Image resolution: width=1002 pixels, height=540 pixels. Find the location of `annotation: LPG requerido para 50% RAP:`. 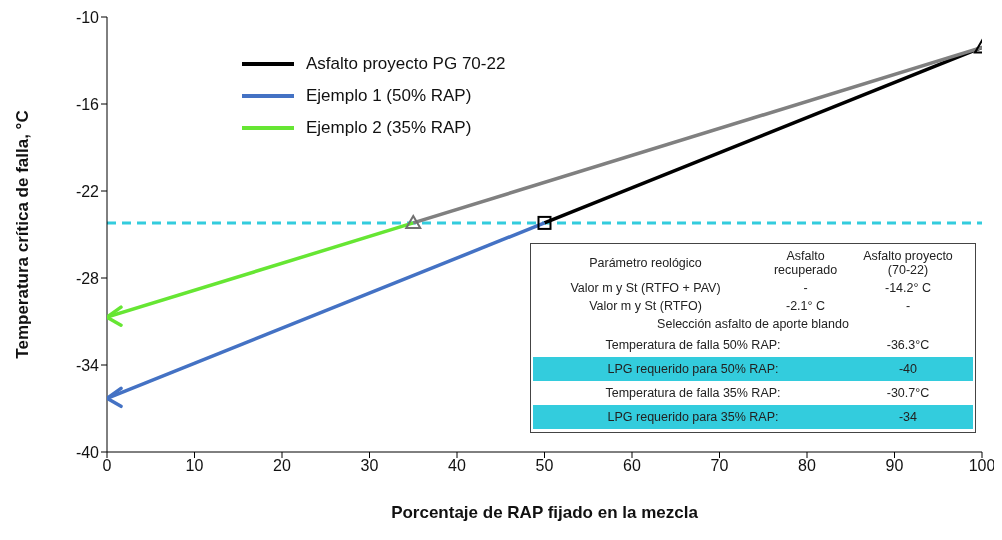

annotation: LPG requerido para 50% RAP: is located at coordinates (693, 369).